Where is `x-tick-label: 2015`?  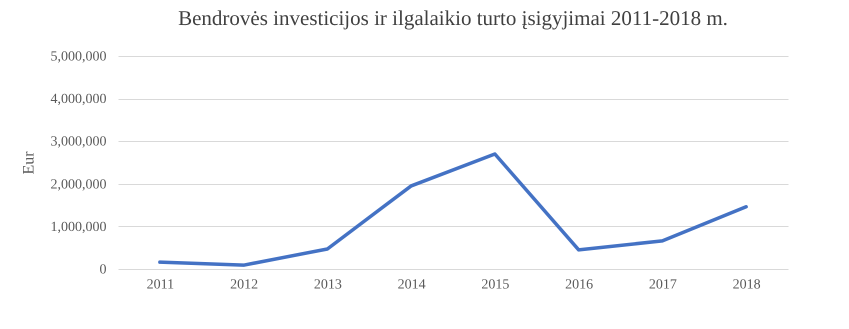 x-tick-label: 2015 is located at coordinates (495, 285).